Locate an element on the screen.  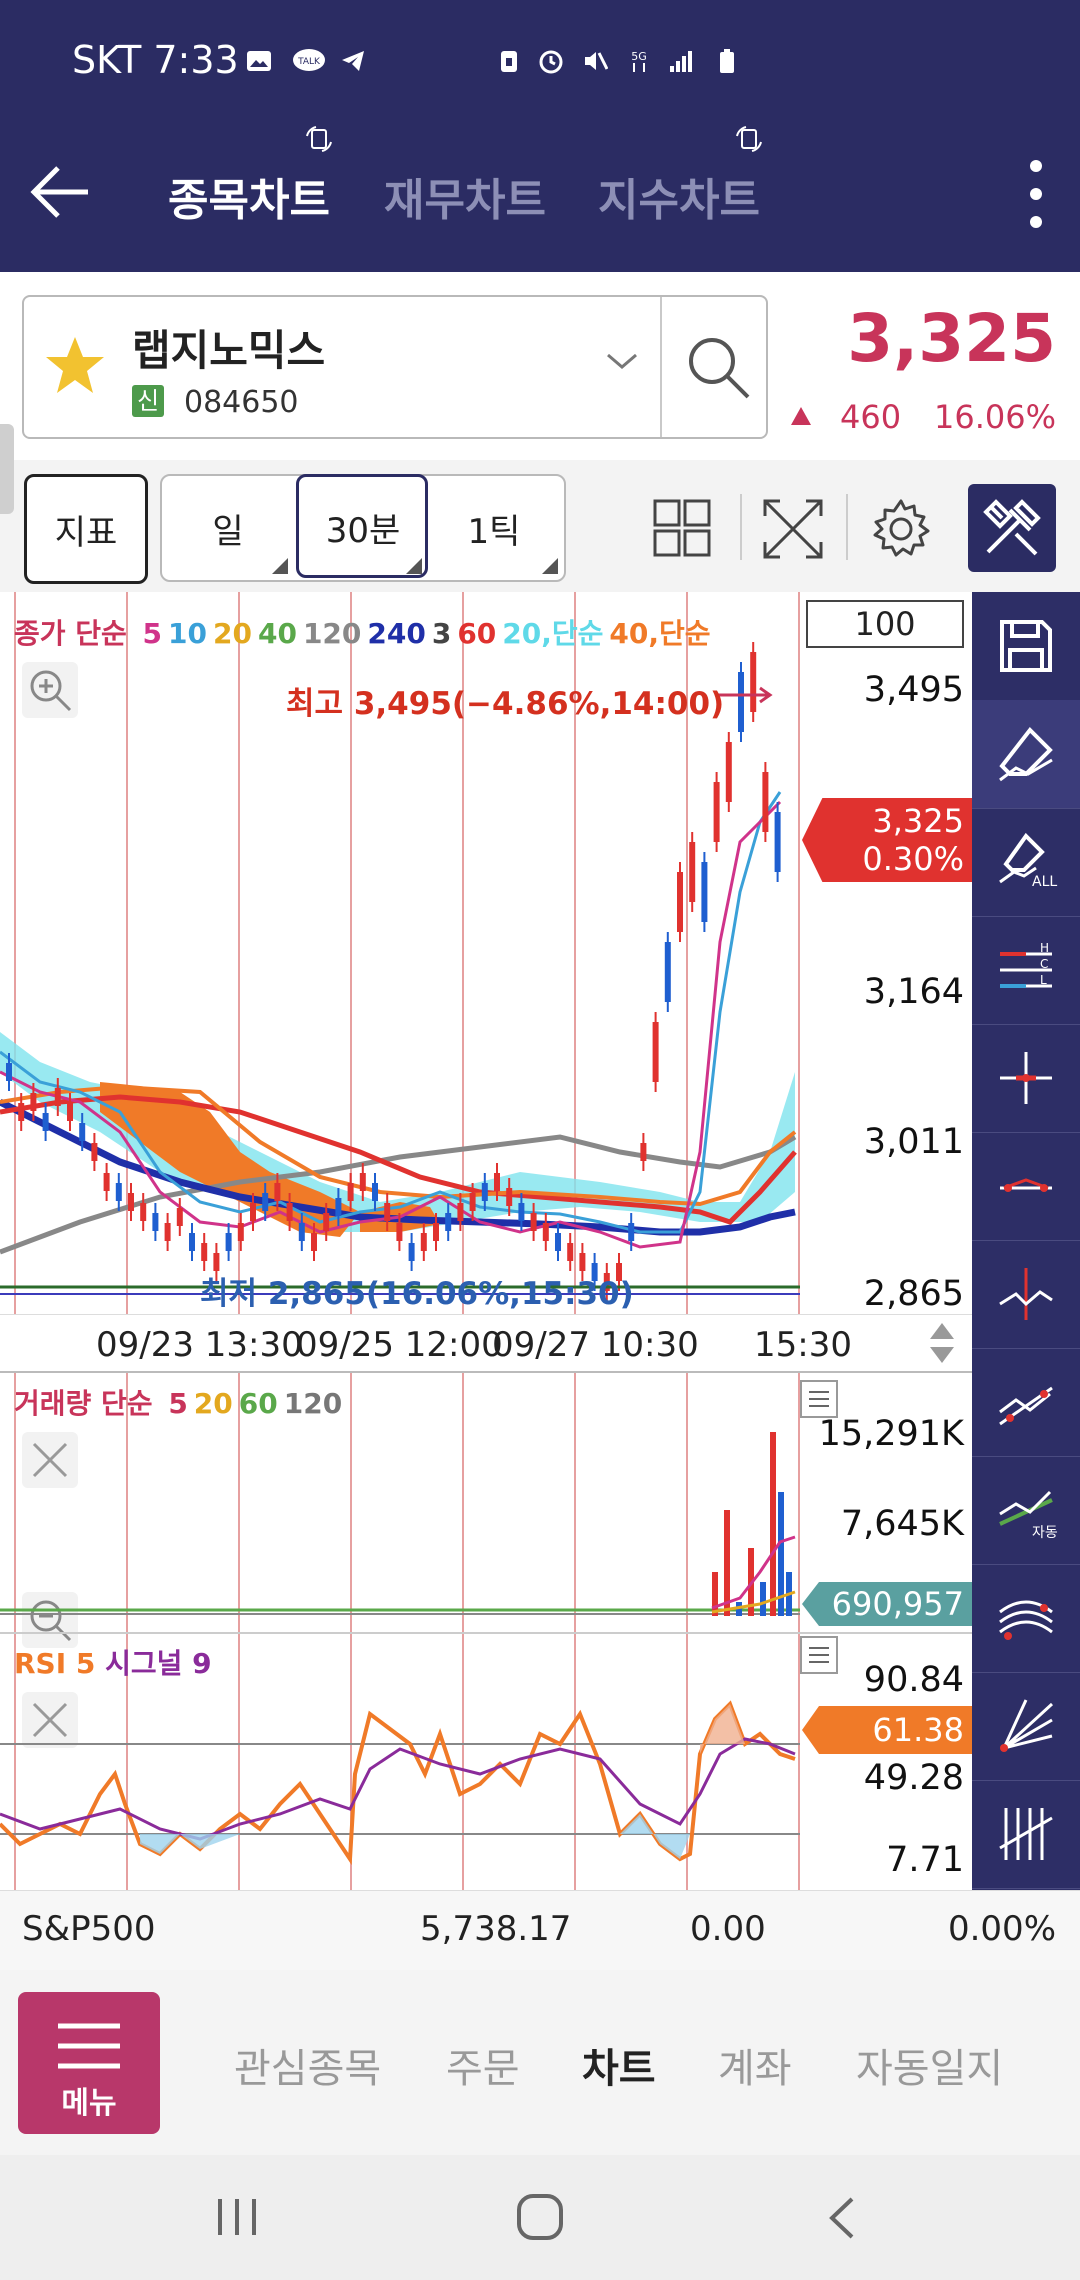
y-tick: 3,164 is located at coordinates (913, 992).